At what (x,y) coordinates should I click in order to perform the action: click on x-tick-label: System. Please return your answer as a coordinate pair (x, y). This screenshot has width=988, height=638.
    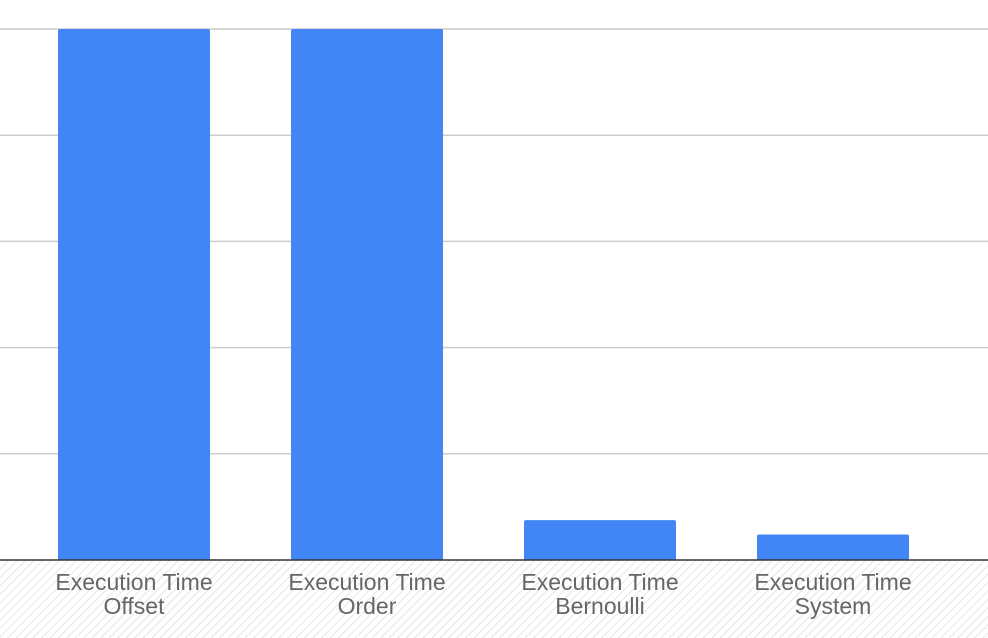
    Looking at the image, I should click on (833, 606).